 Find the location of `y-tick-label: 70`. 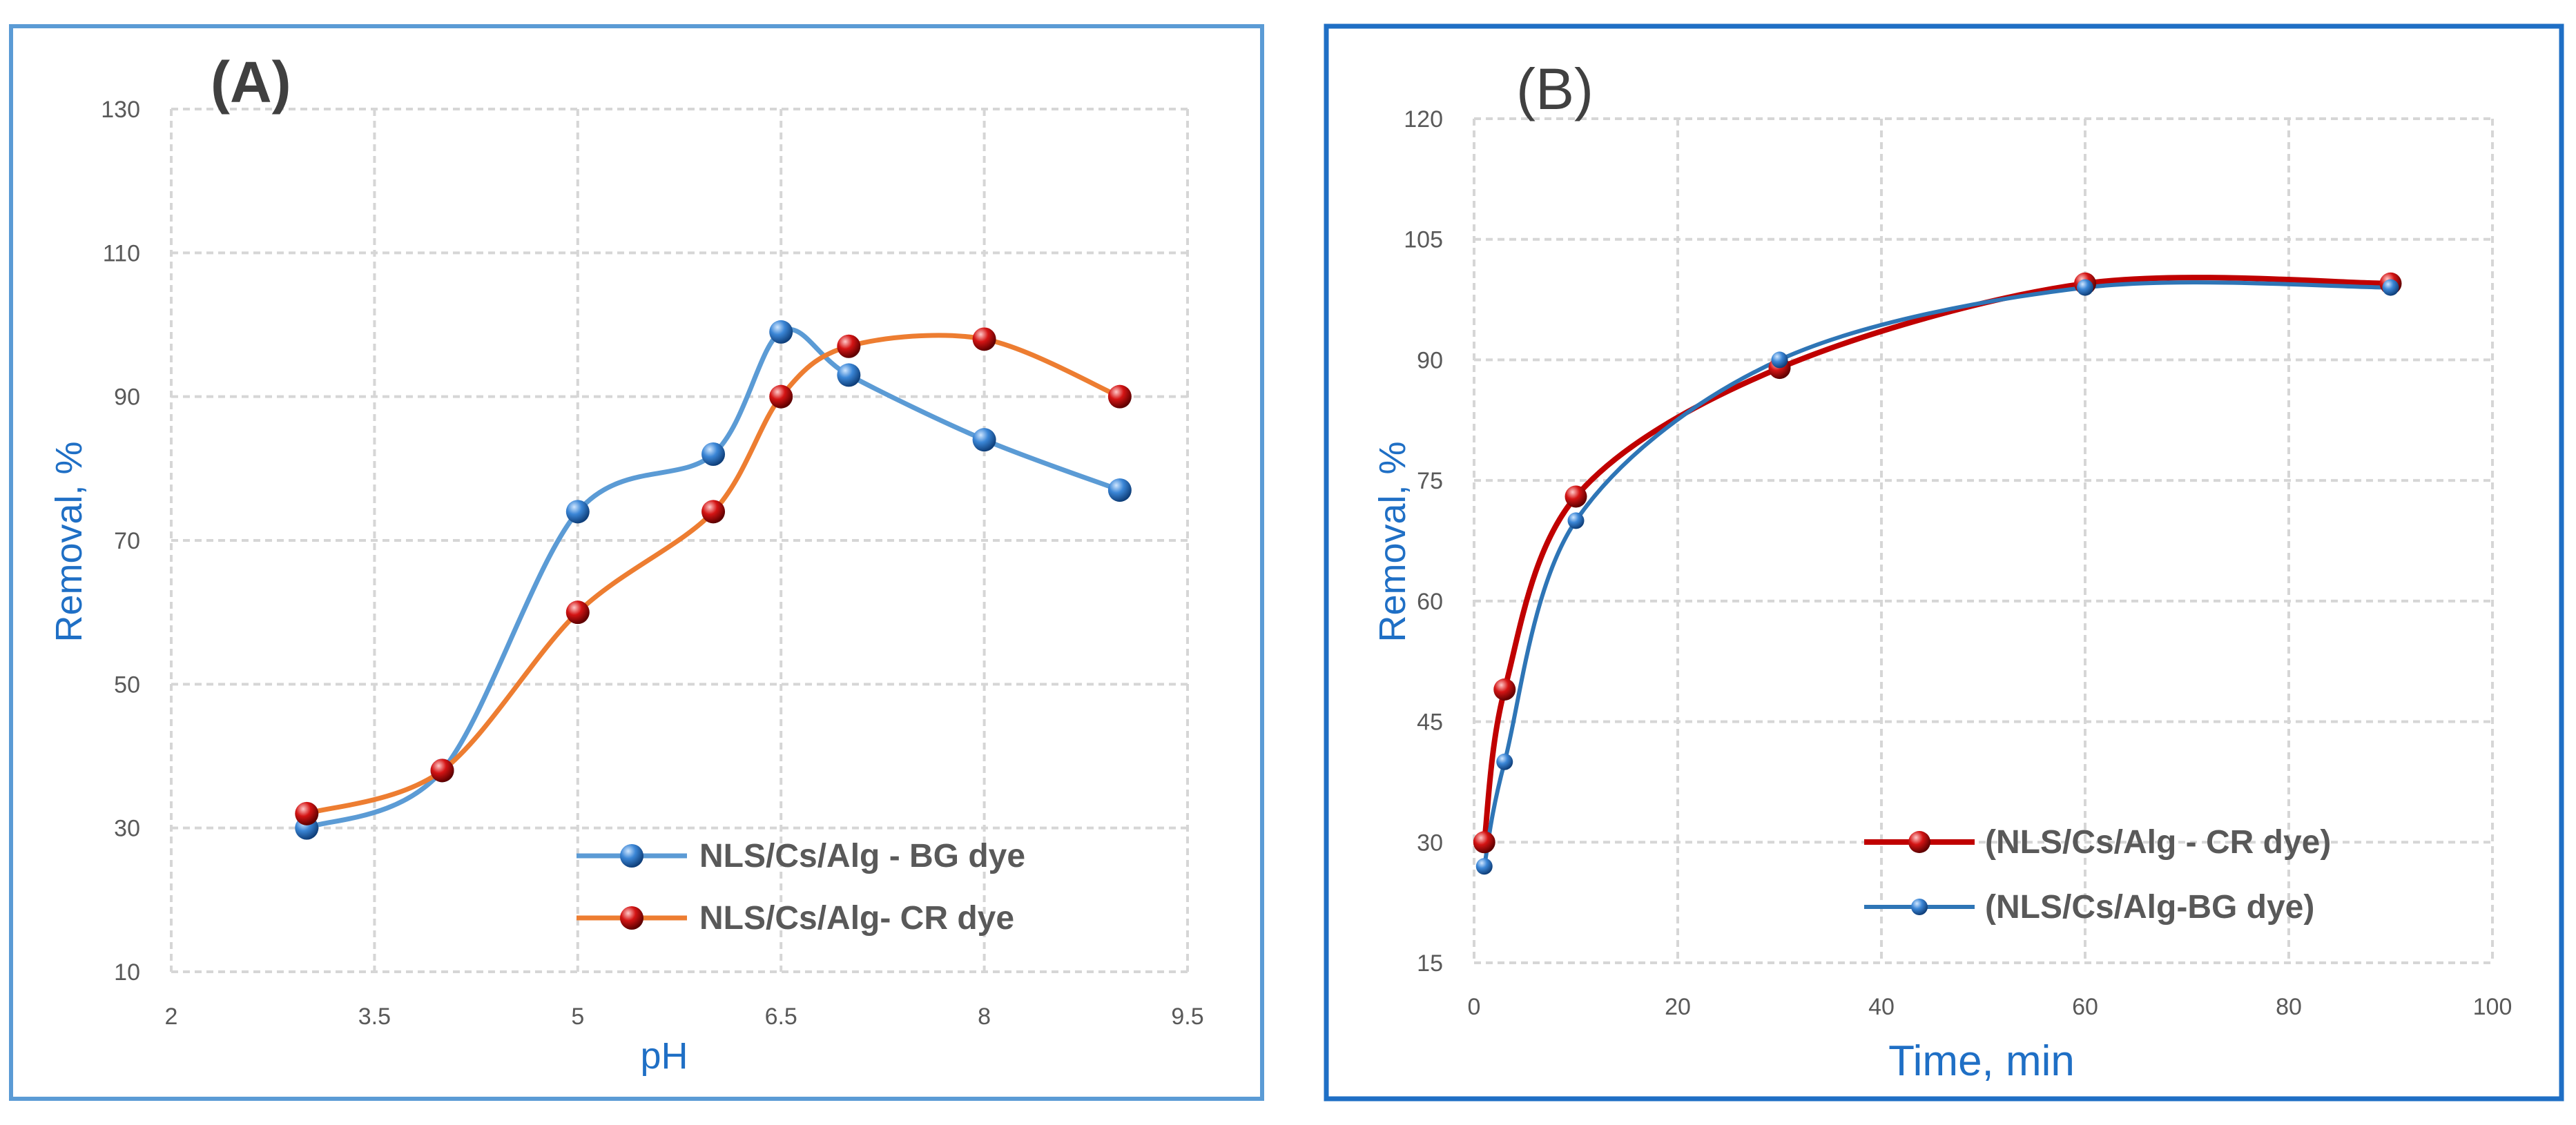

y-tick-label: 70 is located at coordinates (127, 541).